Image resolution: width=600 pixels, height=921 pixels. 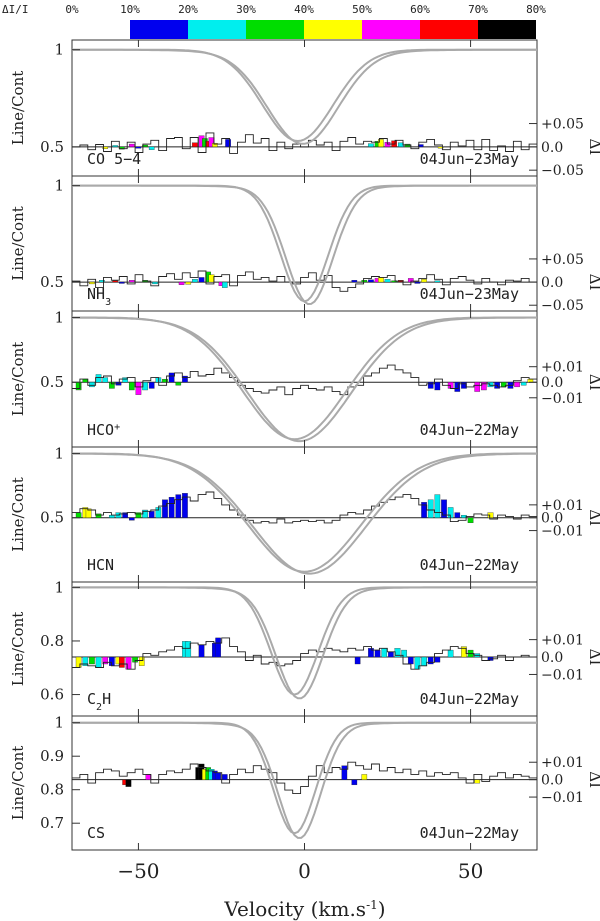 What do you see at coordinates (469, 294) in the screenshot?
I see `dates-label: 04Jun−23May` at bounding box center [469, 294].